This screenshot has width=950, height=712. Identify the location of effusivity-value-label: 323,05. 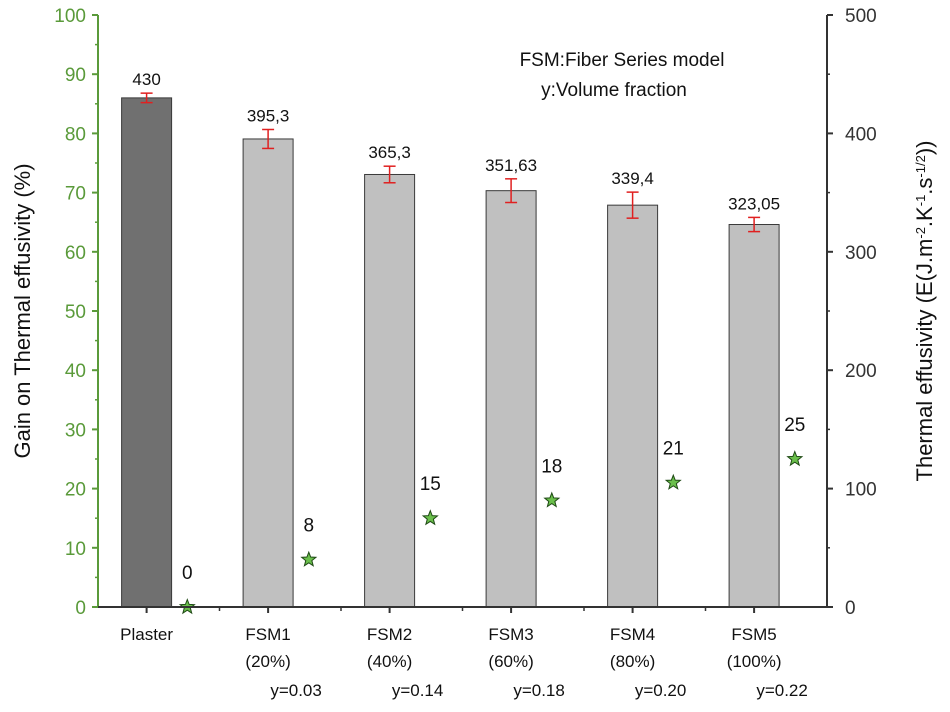
(754, 203).